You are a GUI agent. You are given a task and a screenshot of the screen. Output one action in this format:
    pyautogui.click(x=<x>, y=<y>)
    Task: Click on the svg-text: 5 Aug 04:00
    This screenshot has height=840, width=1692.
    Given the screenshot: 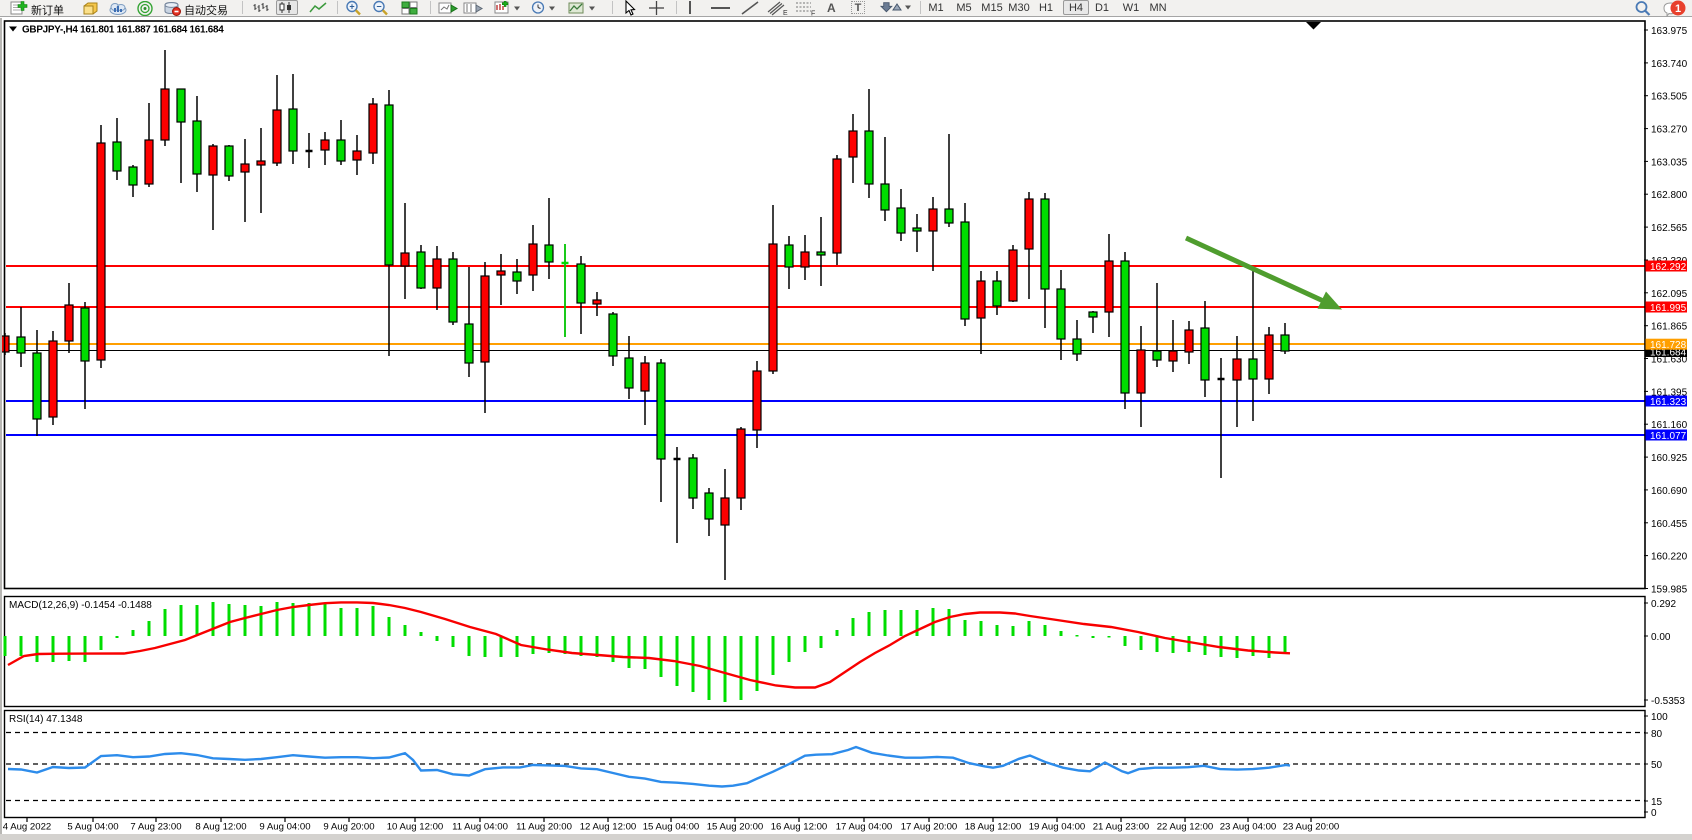 What is the action you would take?
    pyautogui.click(x=92, y=827)
    